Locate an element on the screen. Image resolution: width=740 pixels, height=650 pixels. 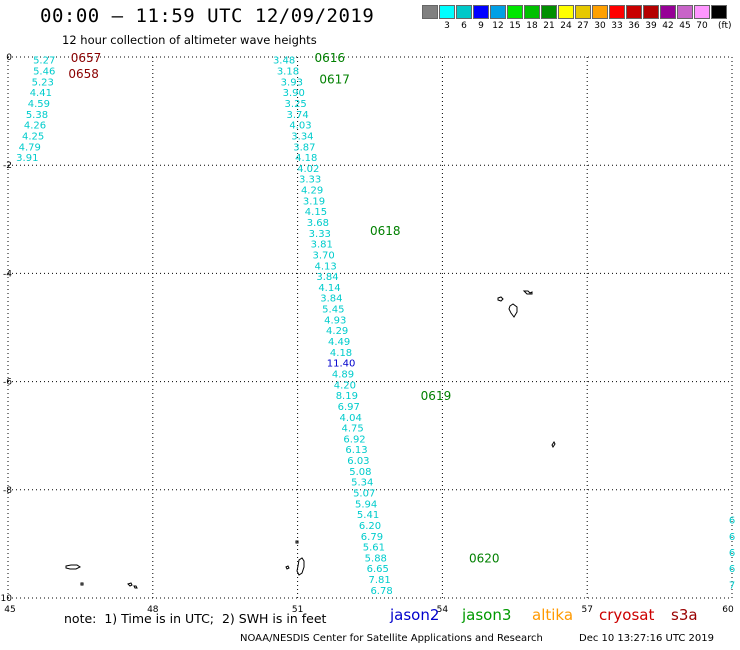
swh-value-label: 4.04 is located at coordinates (351, 418).